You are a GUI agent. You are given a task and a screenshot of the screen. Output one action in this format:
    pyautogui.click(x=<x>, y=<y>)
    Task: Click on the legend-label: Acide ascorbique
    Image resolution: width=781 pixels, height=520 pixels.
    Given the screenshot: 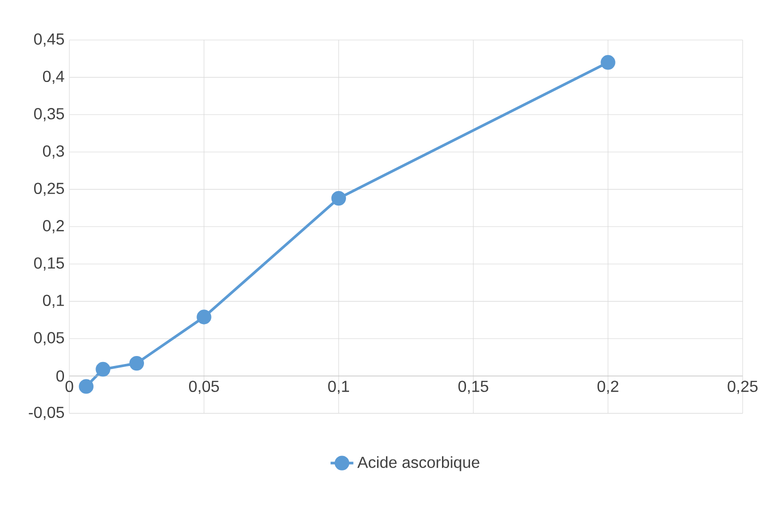 What is the action you would take?
    pyautogui.click(x=418, y=464)
    